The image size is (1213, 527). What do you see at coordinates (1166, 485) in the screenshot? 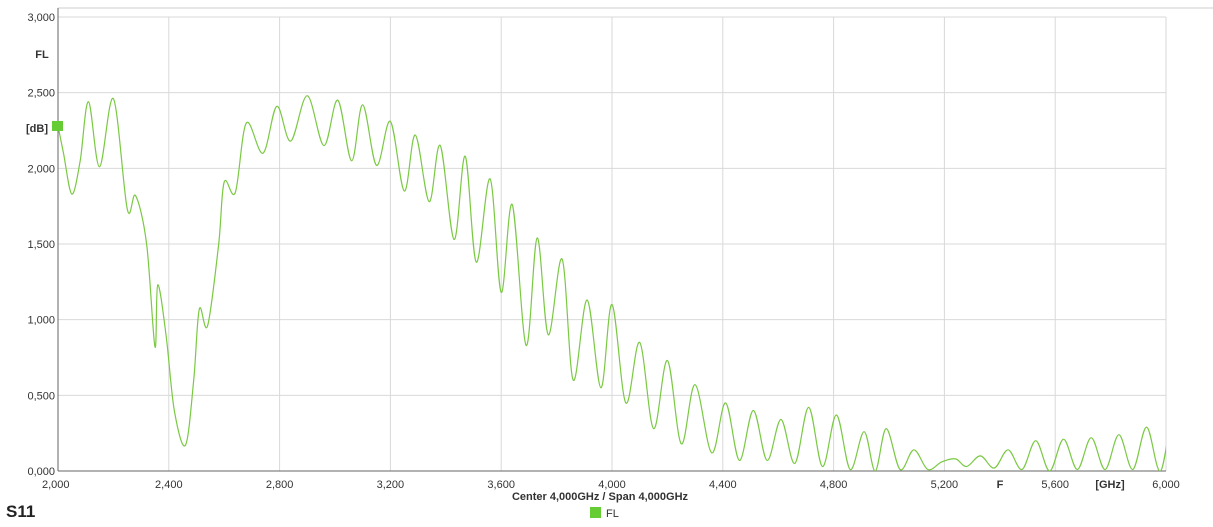
I see `x-tick-label: 6,000` at bounding box center [1166, 485].